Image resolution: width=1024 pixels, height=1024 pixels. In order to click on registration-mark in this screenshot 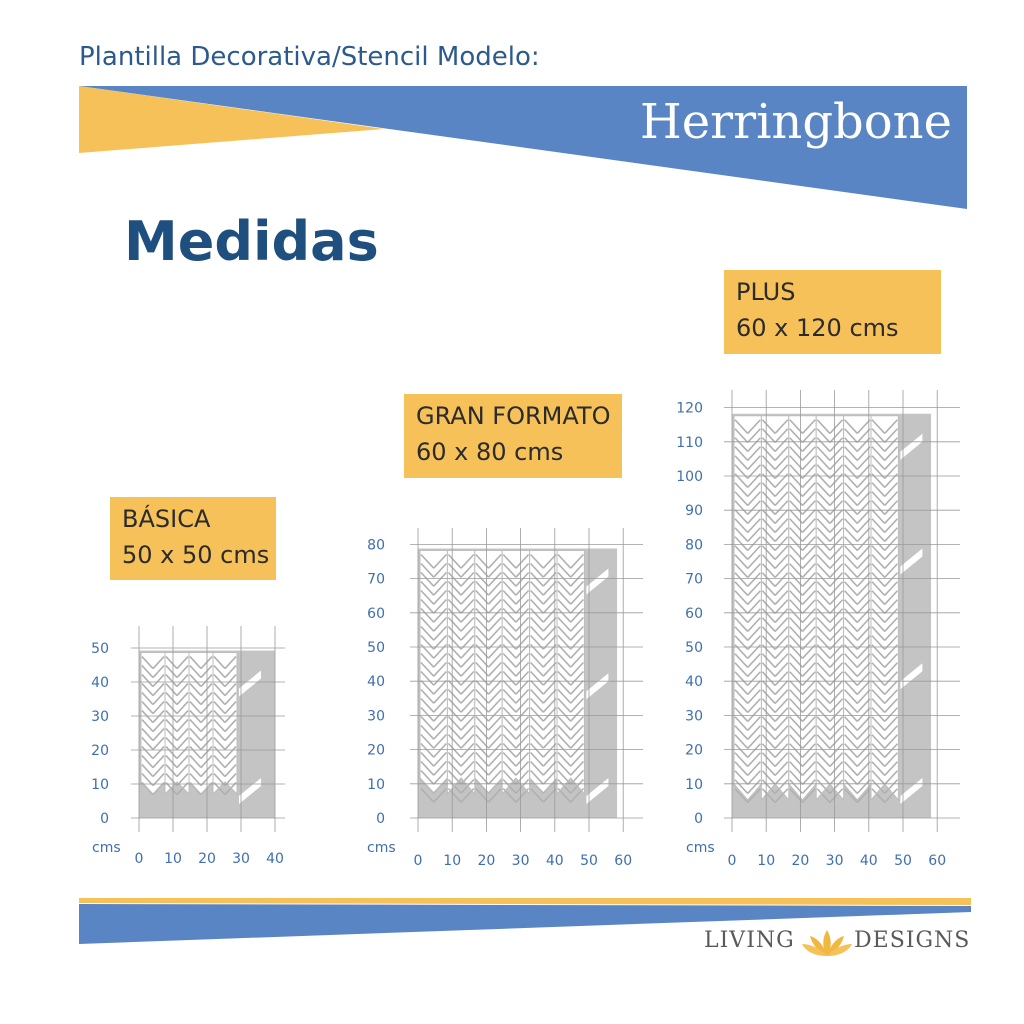, I will do `click(911, 791)`.